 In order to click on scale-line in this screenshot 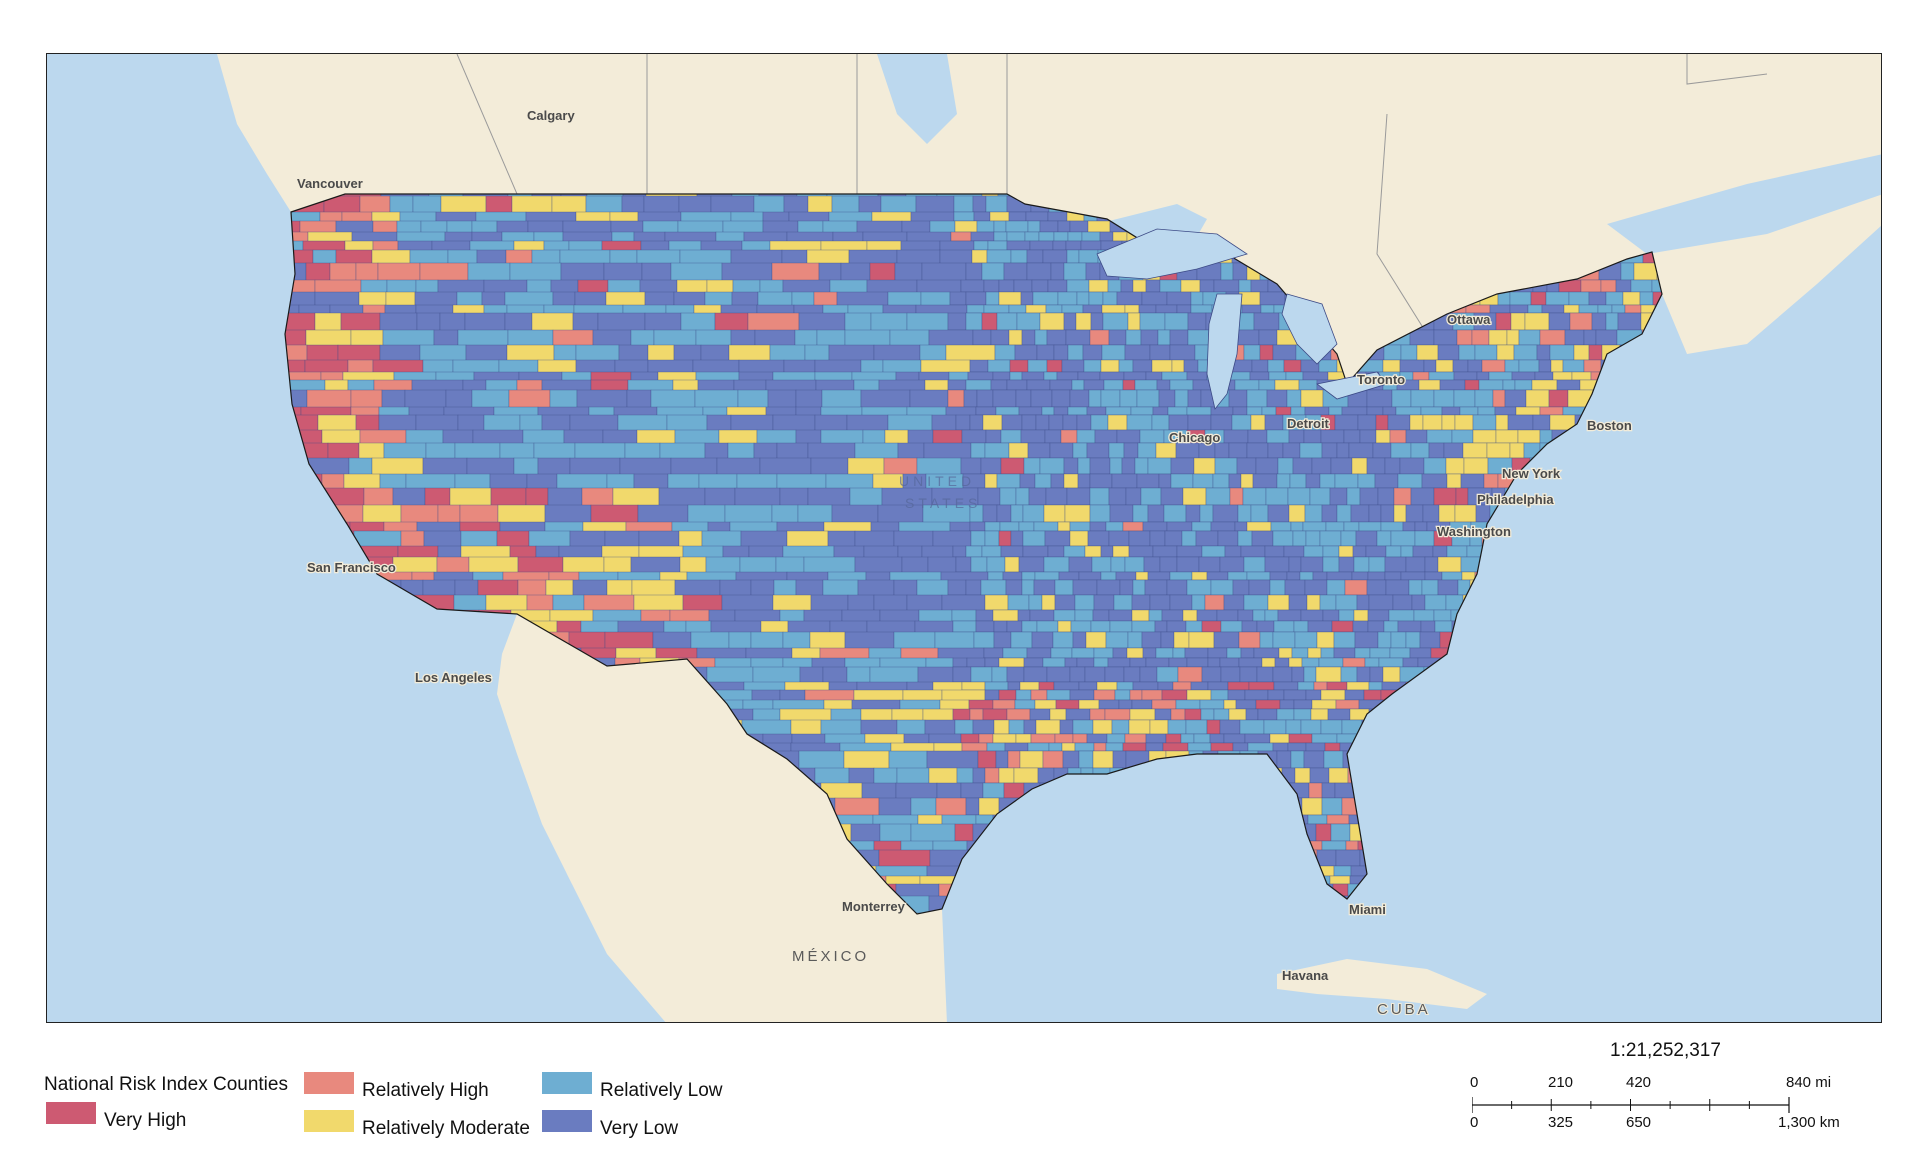, I will do `click(1631, 1105)`.